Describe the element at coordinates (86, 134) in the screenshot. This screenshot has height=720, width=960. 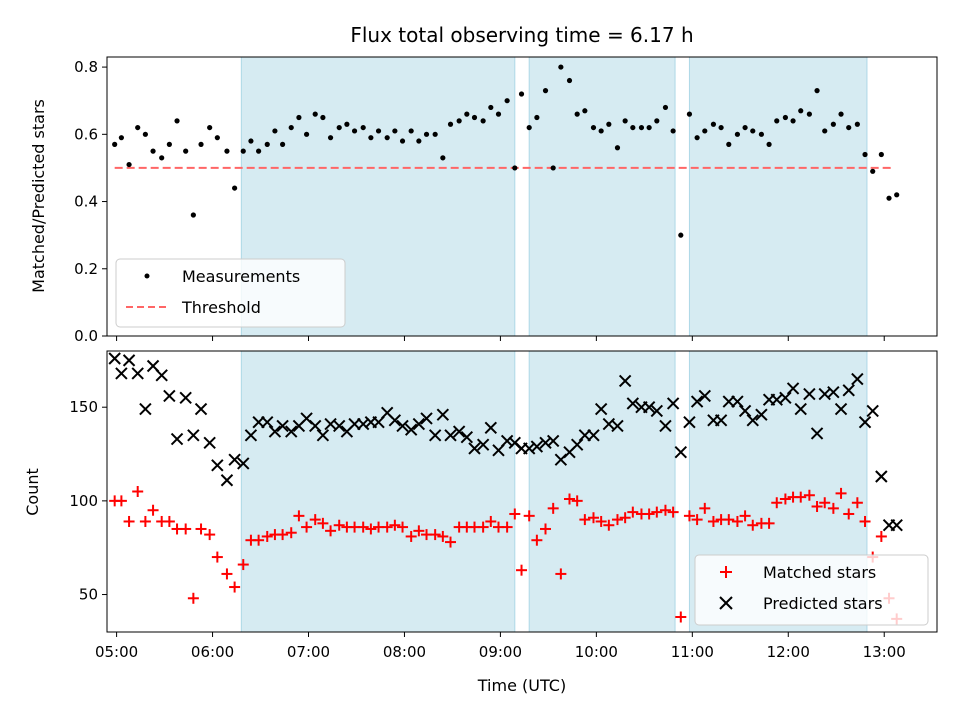
I see `y-tick-label: 0.6` at that location.